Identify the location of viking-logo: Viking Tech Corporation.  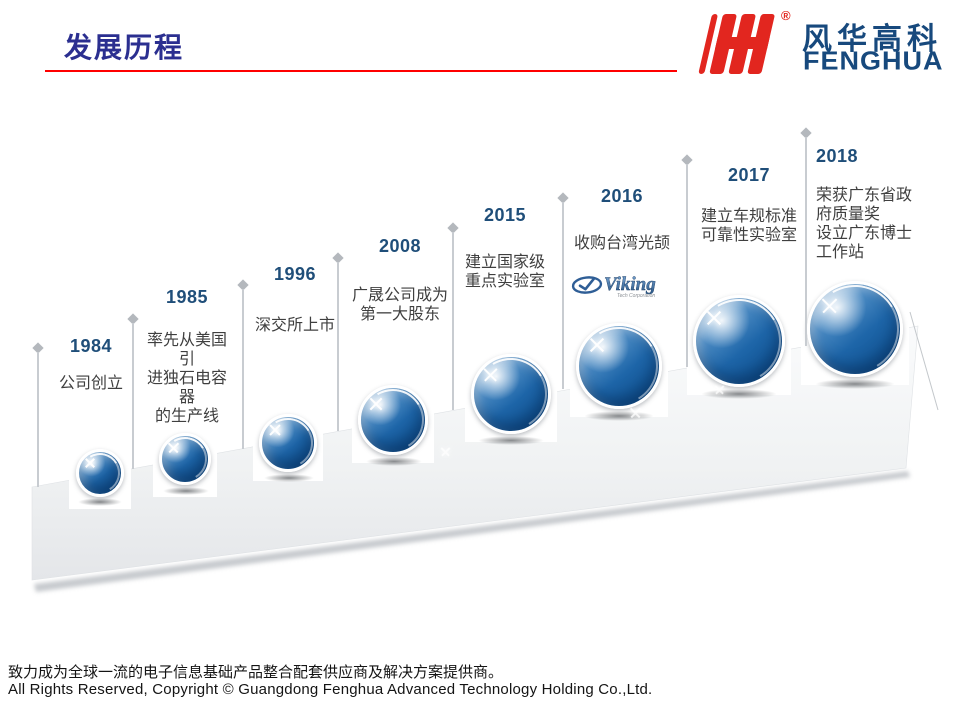
(613, 286).